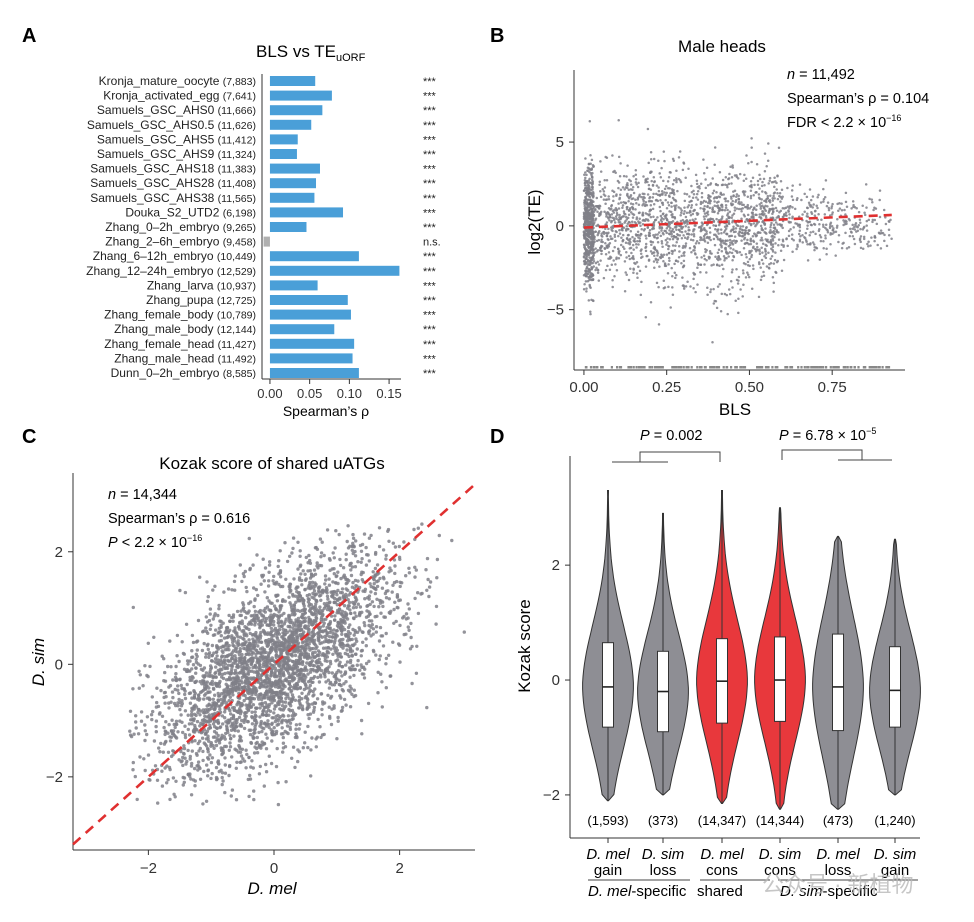  I want to click on category-name-20: Dunn_0–2h_embryo, so click(167, 373).